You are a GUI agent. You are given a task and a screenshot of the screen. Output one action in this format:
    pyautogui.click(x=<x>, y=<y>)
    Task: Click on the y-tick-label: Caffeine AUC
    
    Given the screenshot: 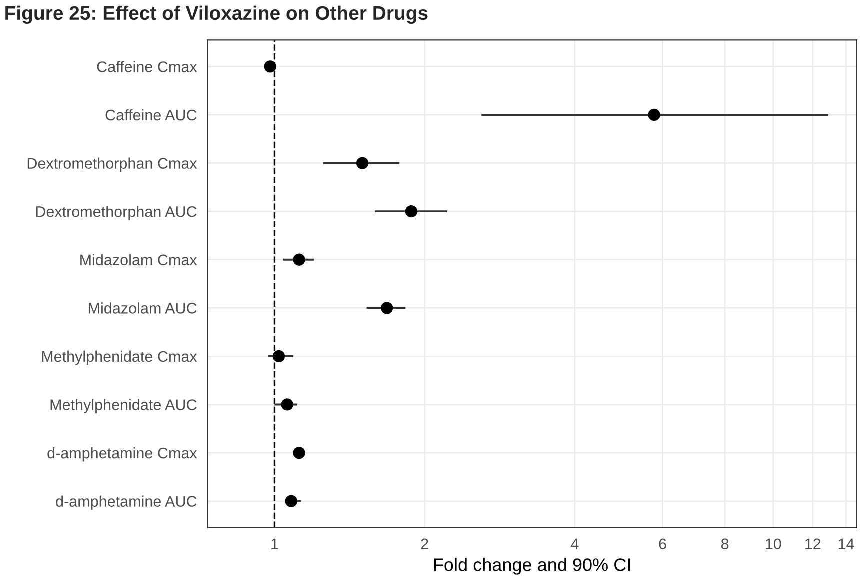 What is the action you would take?
    pyautogui.click(x=151, y=115)
    